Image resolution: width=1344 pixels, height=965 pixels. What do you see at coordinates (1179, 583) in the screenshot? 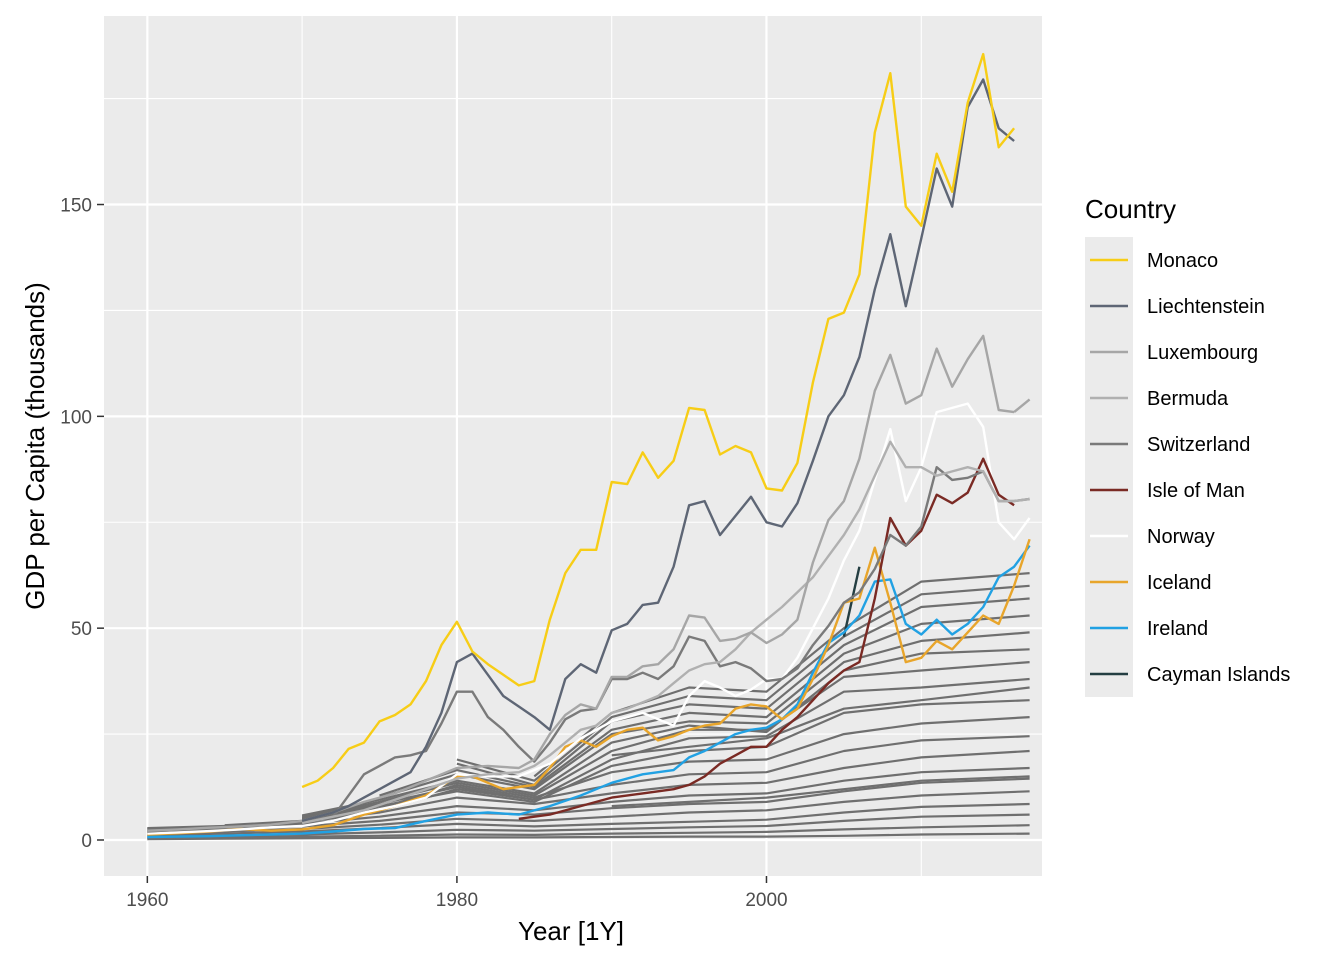
I see `legend-label: Iceland` at bounding box center [1179, 583].